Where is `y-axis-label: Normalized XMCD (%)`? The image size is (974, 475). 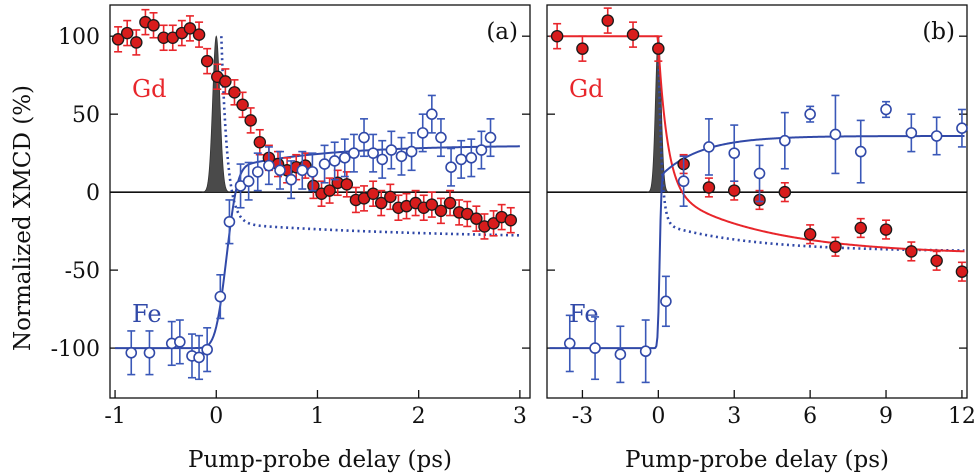
y-axis-label: Normalized XMCD (%) is located at coordinates (23, 218).